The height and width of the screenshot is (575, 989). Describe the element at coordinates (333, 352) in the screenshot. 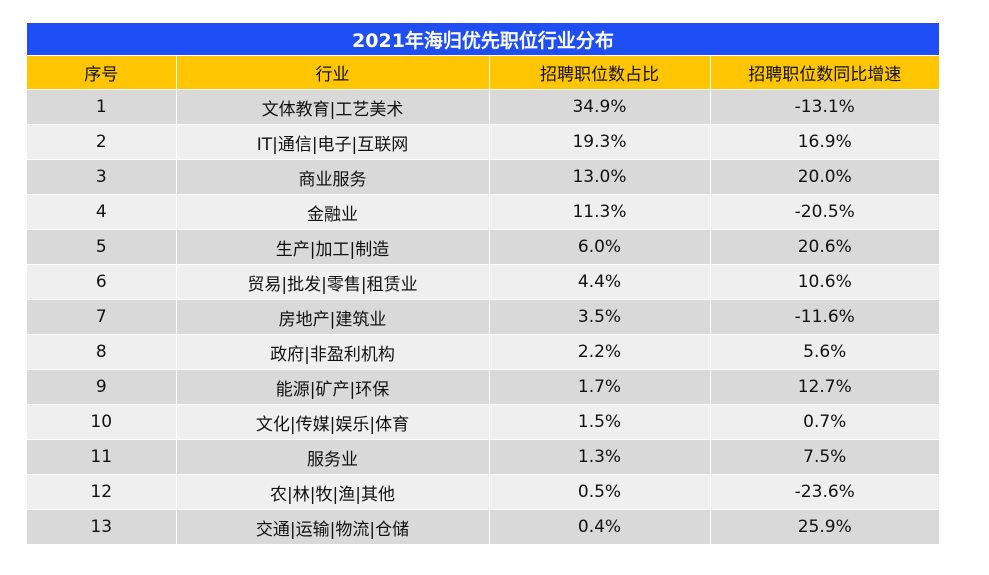

I see `cell-industry: 政府|非盈利机构` at that location.